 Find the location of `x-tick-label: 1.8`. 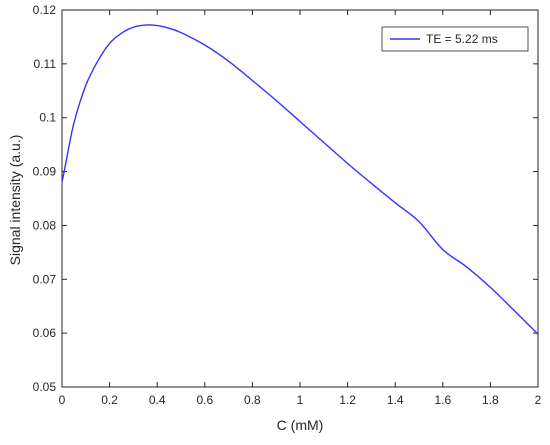

x-tick-label: 1.8 is located at coordinates (490, 400).